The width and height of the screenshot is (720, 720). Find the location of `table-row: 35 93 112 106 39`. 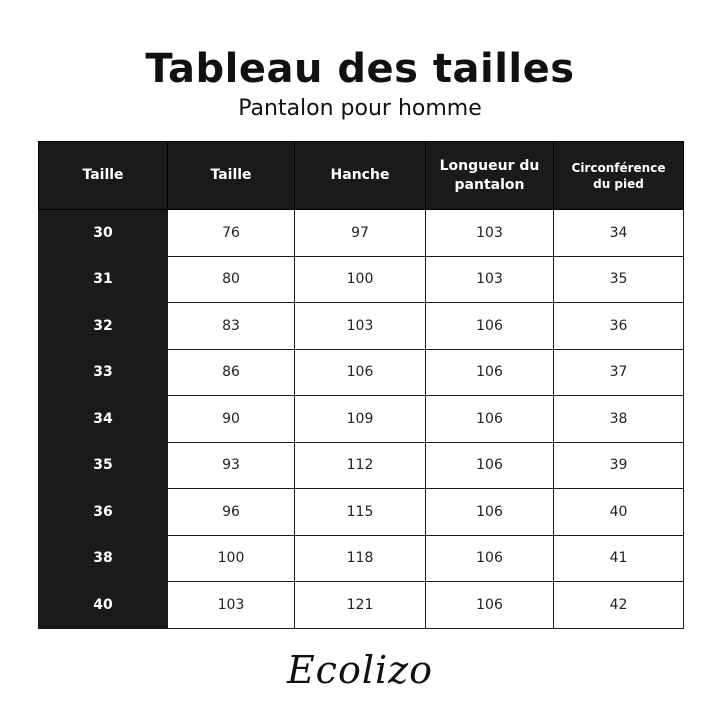

table-row: 35 93 112 106 39 is located at coordinates (361, 465).